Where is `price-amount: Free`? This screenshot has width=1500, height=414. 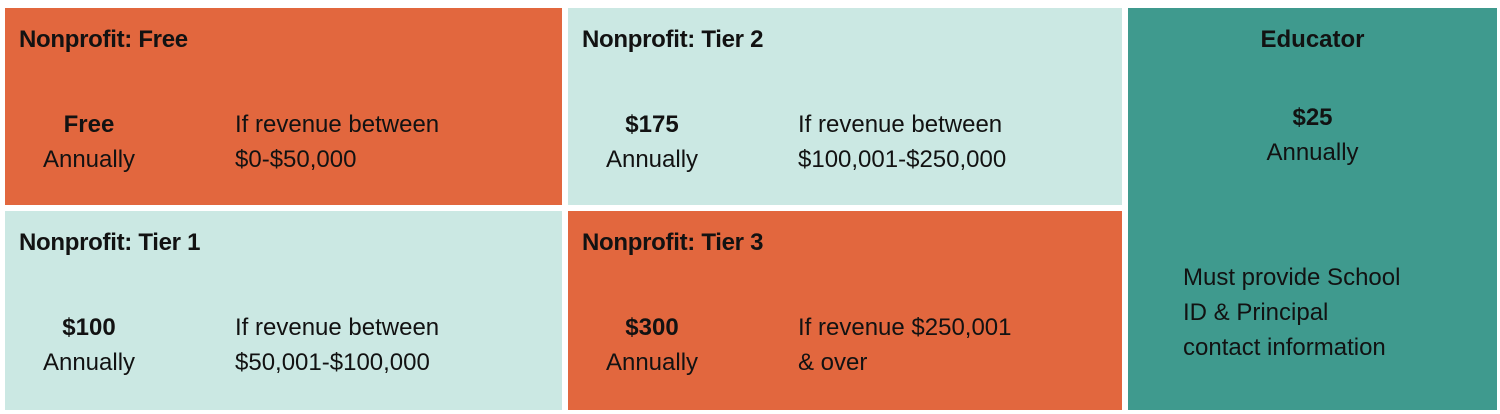 price-amount: Free is located at coordinates (89, 124).